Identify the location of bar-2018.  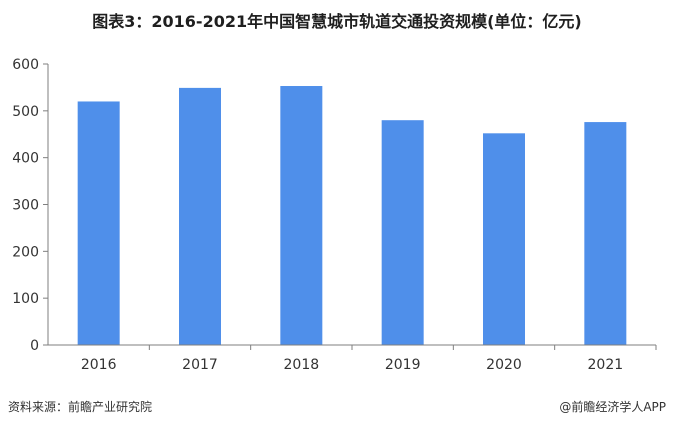
(301, 216).